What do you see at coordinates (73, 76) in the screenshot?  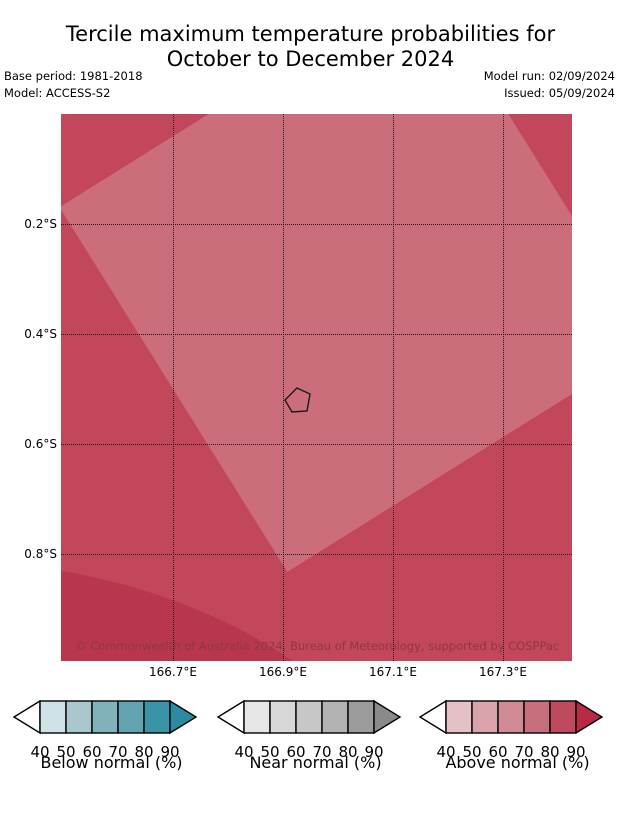 I see `base-period-text: Base period: 1981-2018` at bounding box center [73, 76].